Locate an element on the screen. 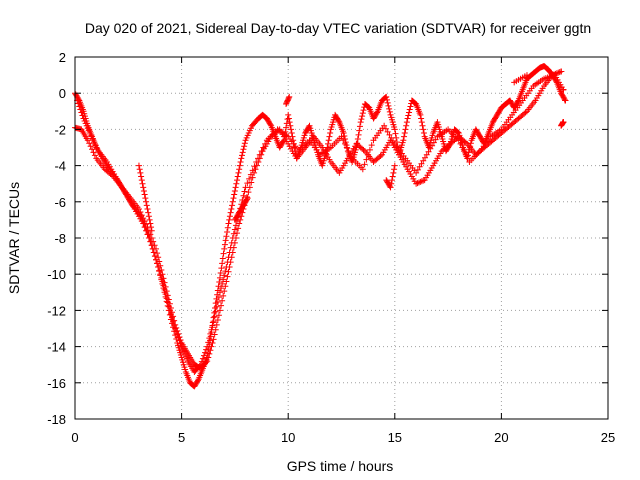 Image resolution: width=640 pixels, height=480 pixels. y-tick-label: -4 is located at coordinates (60, 166).